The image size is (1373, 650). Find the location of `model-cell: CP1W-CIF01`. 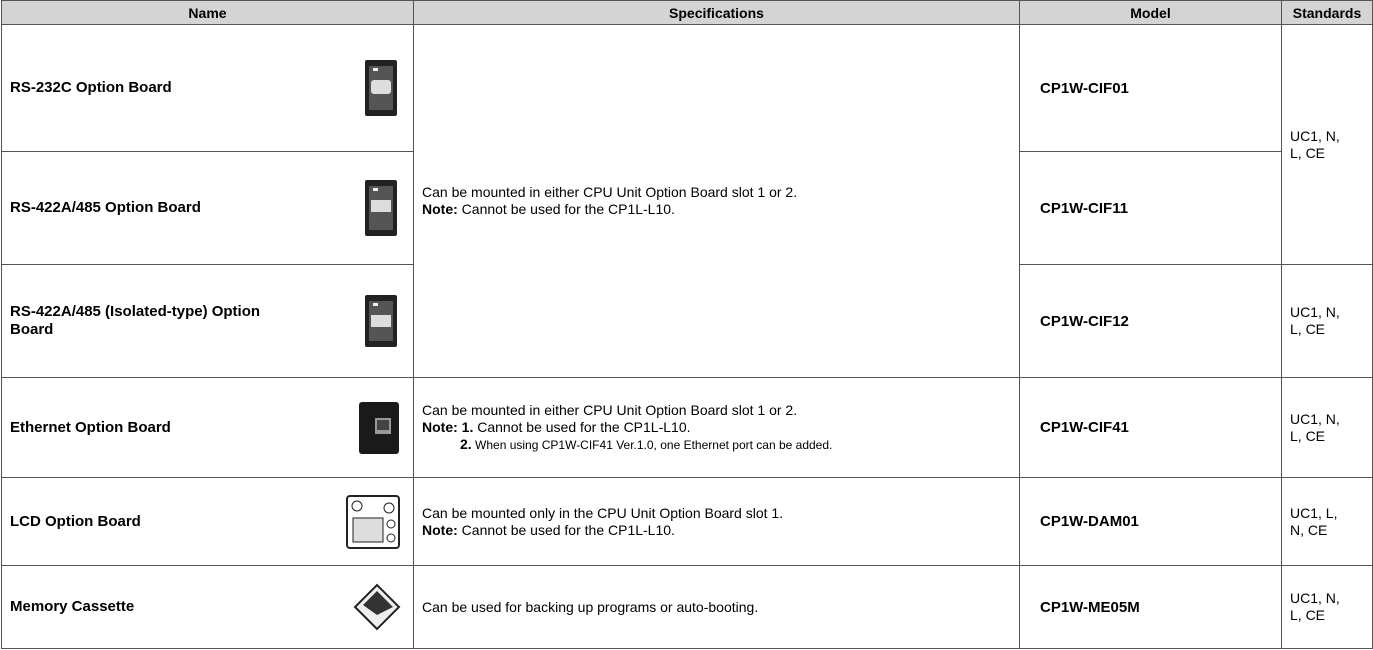

model-cell: CP1W-CIF01 is located at coordinates (1150, 88).